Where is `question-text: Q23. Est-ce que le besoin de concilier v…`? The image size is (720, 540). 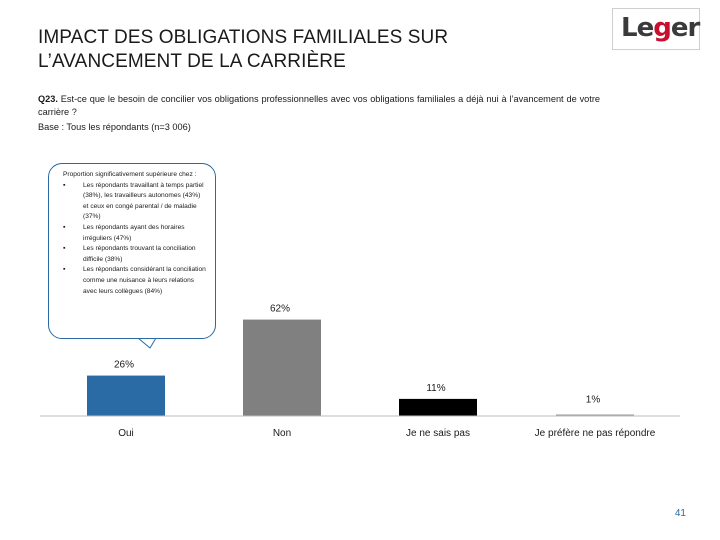 question-text: Q23. Est-ce que le besoin de concilier v… is located at coordinates (319, 106).